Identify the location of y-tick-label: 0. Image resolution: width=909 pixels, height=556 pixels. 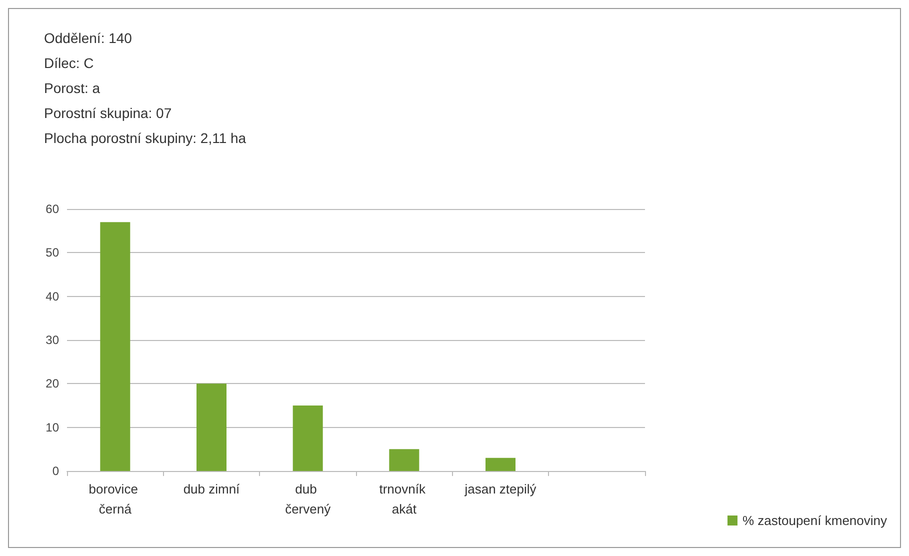
(56, 471).